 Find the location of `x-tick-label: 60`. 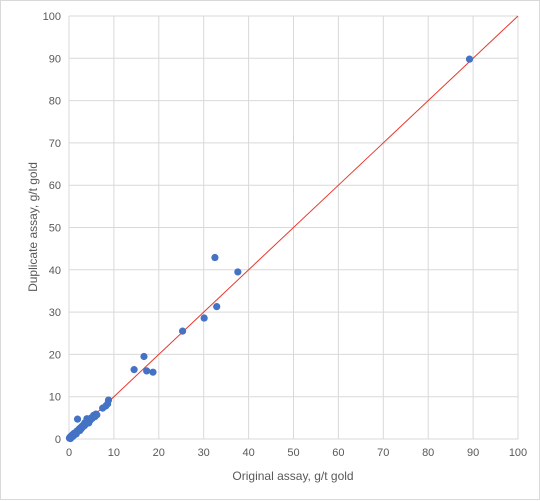

x-tick-label: 60 is located at coordinates (338, 453).